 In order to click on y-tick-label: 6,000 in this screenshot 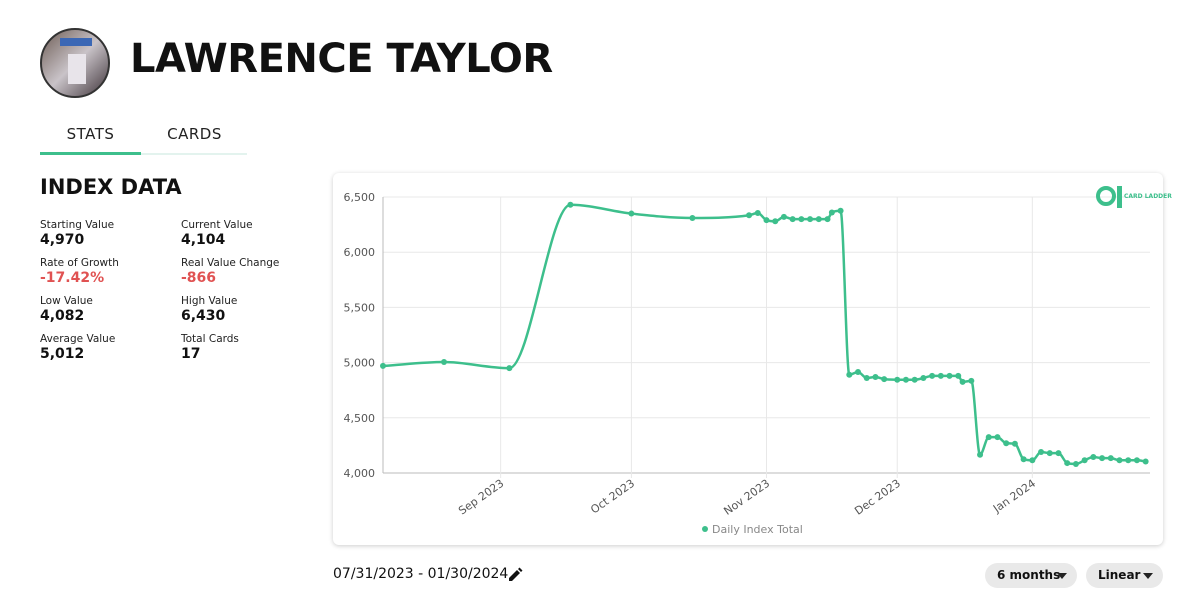, I will do `click(360, 252)`.